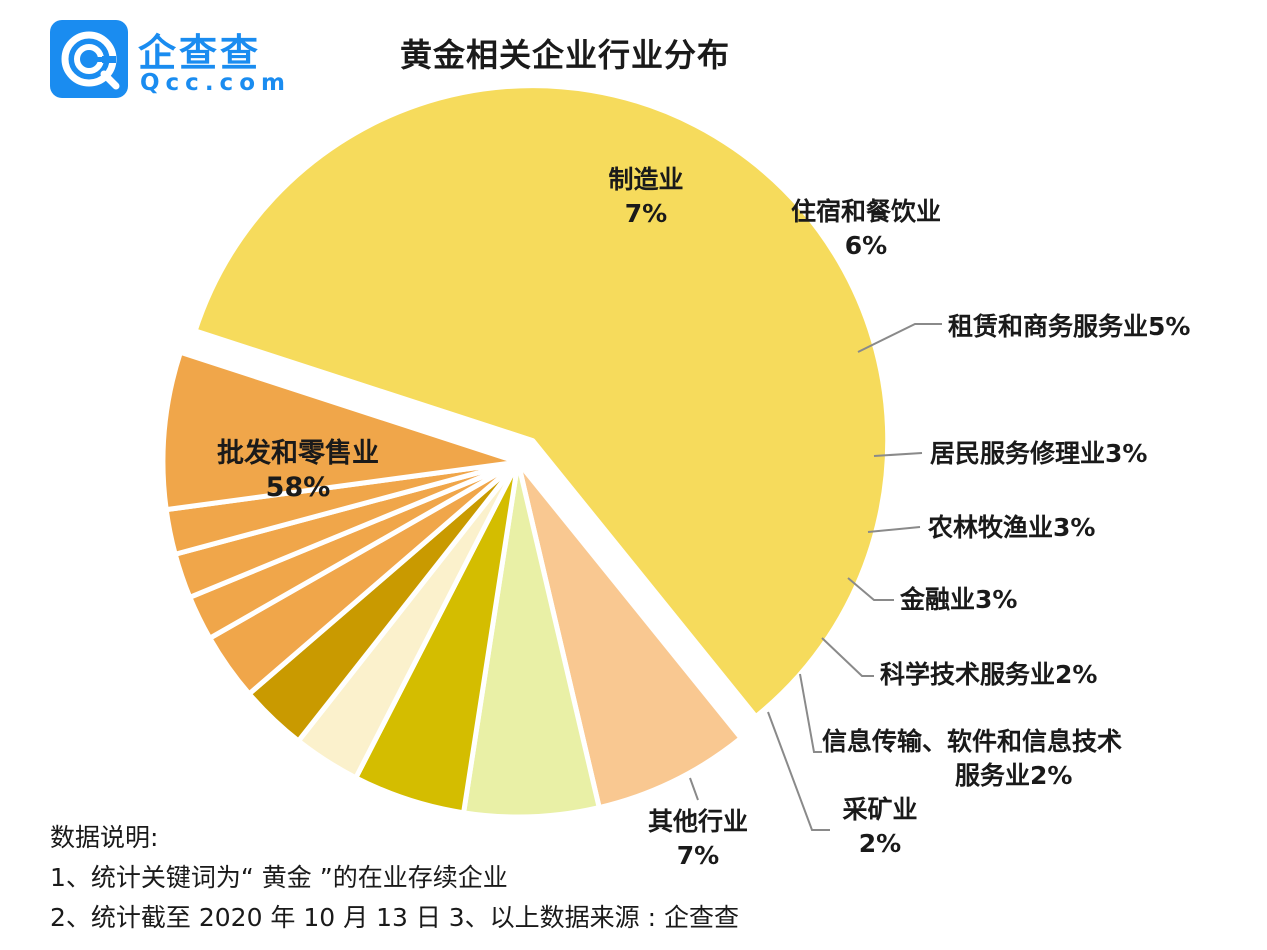 This screenshot has height=950, width=1267. I want to click on slice-value-label: 服务业2%, so click(1013, 775).